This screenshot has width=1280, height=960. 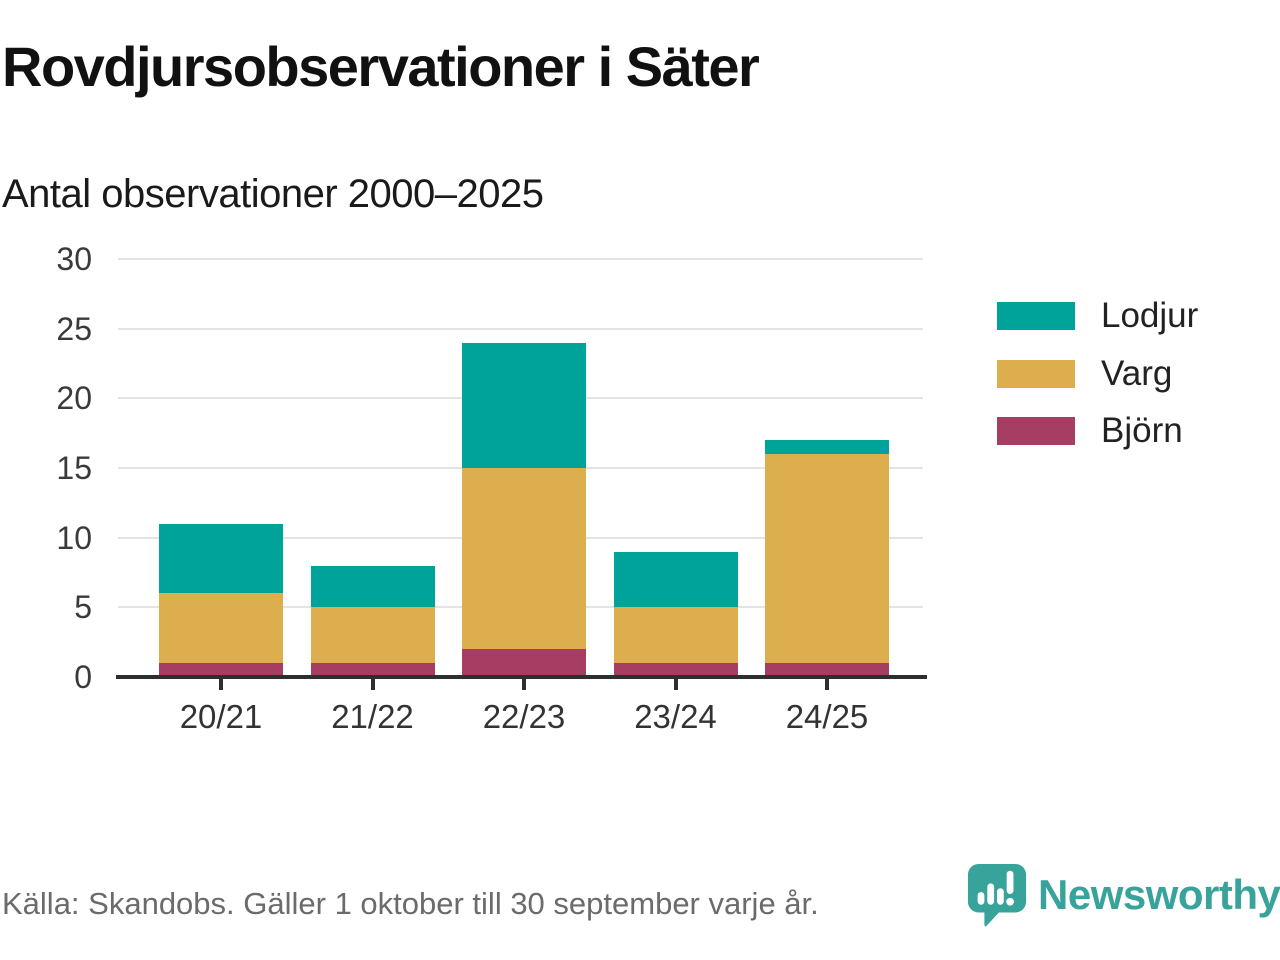 What do you see at coordinates (675, 716) in the screenshot?
I see `x-tick-label: 23/24` at bounding box center [675, 716].